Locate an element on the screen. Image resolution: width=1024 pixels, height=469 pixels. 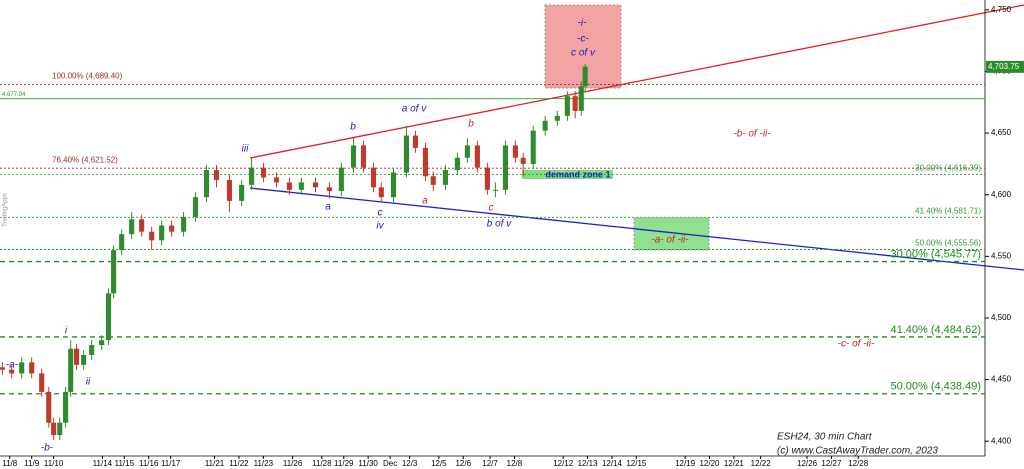
x-tick-label: 11/16 is located at coordinates (149, 463).